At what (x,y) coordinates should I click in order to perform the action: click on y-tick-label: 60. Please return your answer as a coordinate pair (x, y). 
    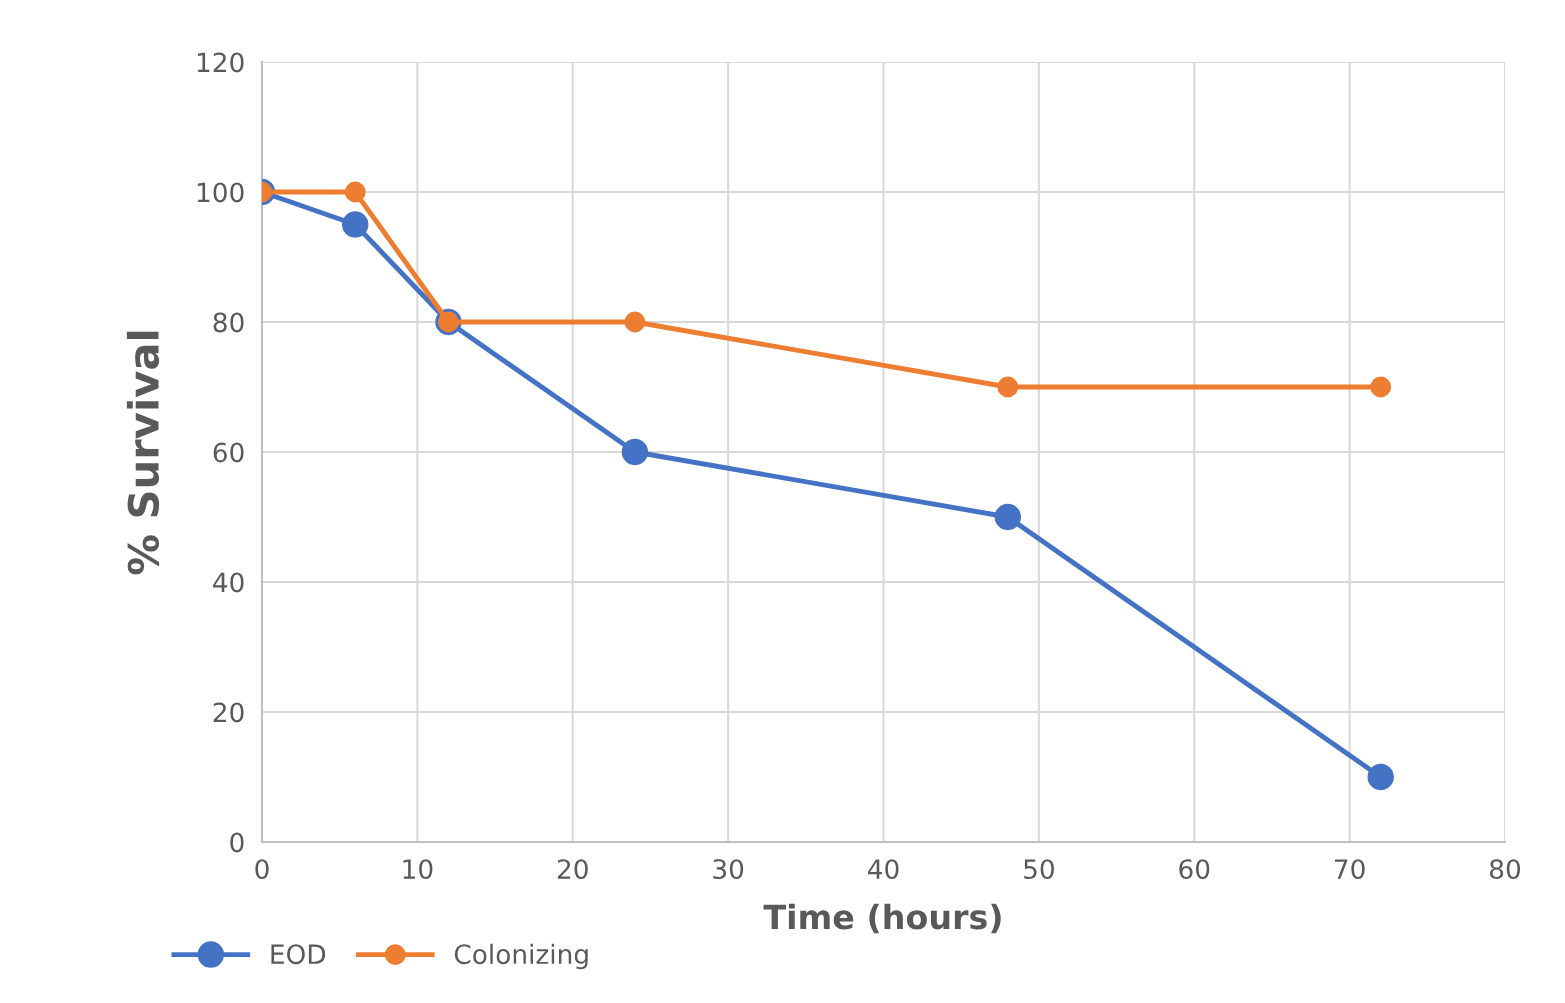
    Looking at the image, I should click on (228, 452).